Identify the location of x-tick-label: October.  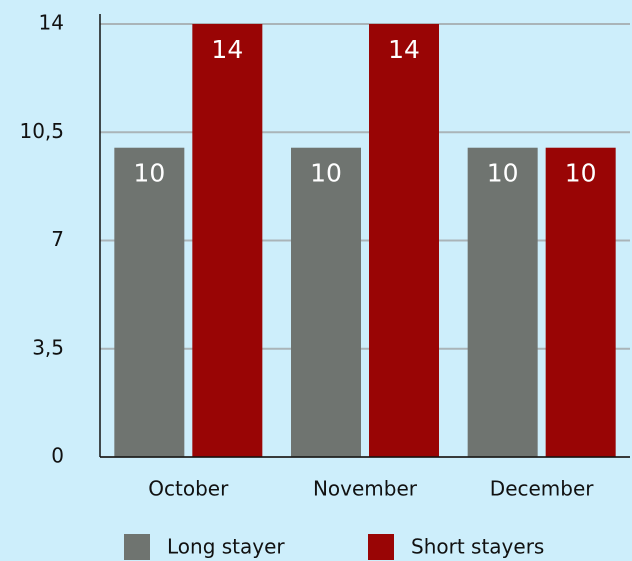
(188, 489).